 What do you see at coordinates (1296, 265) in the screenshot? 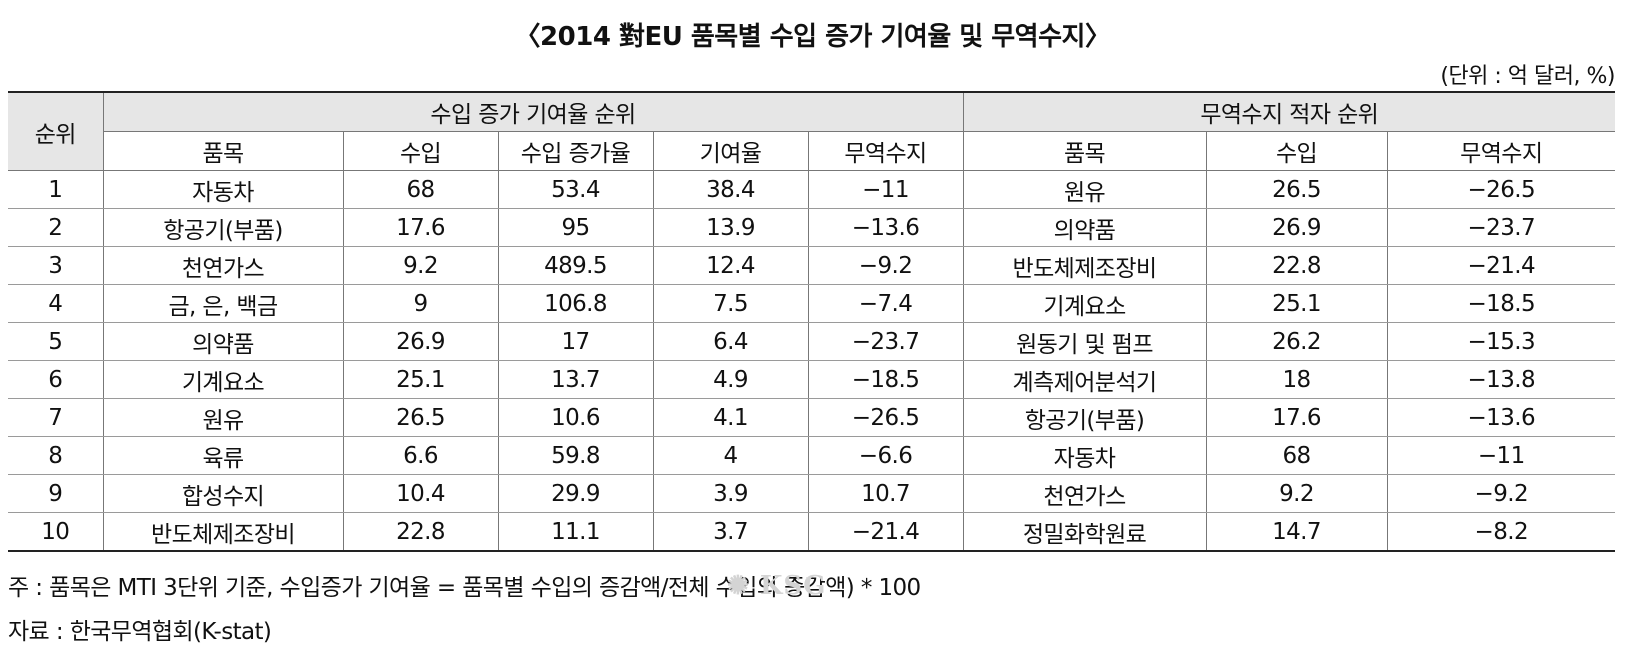
I see `right-import-cell: 22.8` at bounding box center [1296, 265].